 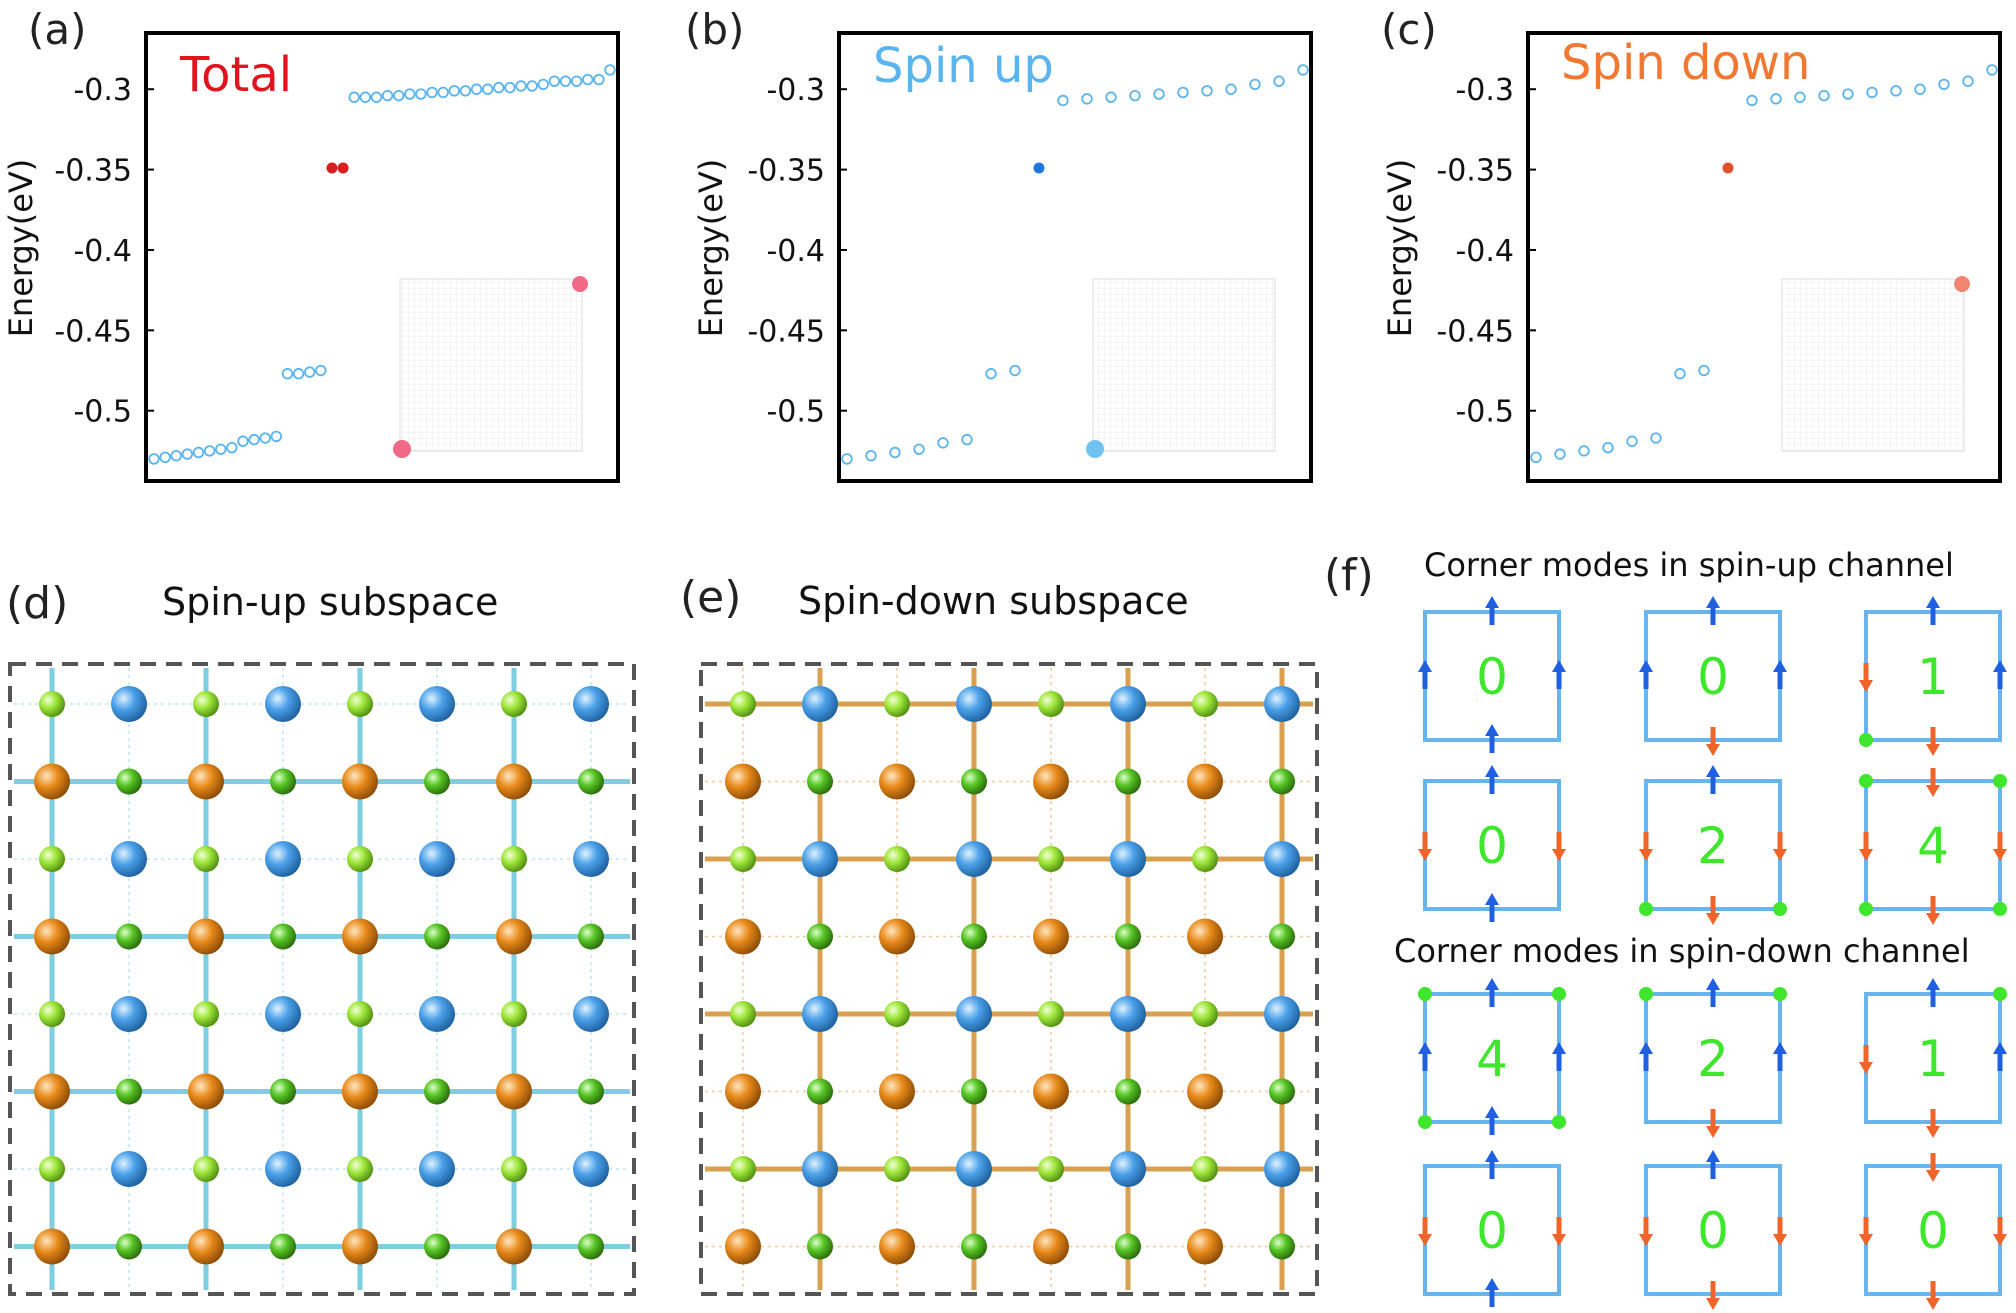 I want to click on corner-mode-count: 1, so click(x=1933, y=677).